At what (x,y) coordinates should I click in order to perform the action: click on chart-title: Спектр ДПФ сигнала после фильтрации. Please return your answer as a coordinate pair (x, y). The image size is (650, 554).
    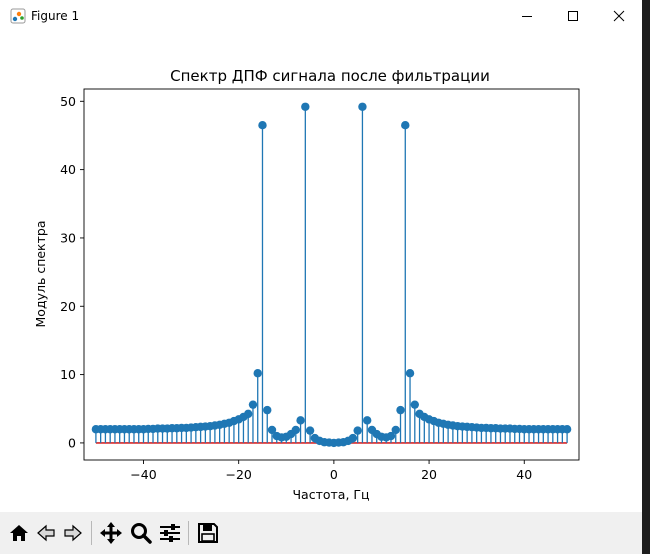
    Looking at the image, I should click on (330, 76).